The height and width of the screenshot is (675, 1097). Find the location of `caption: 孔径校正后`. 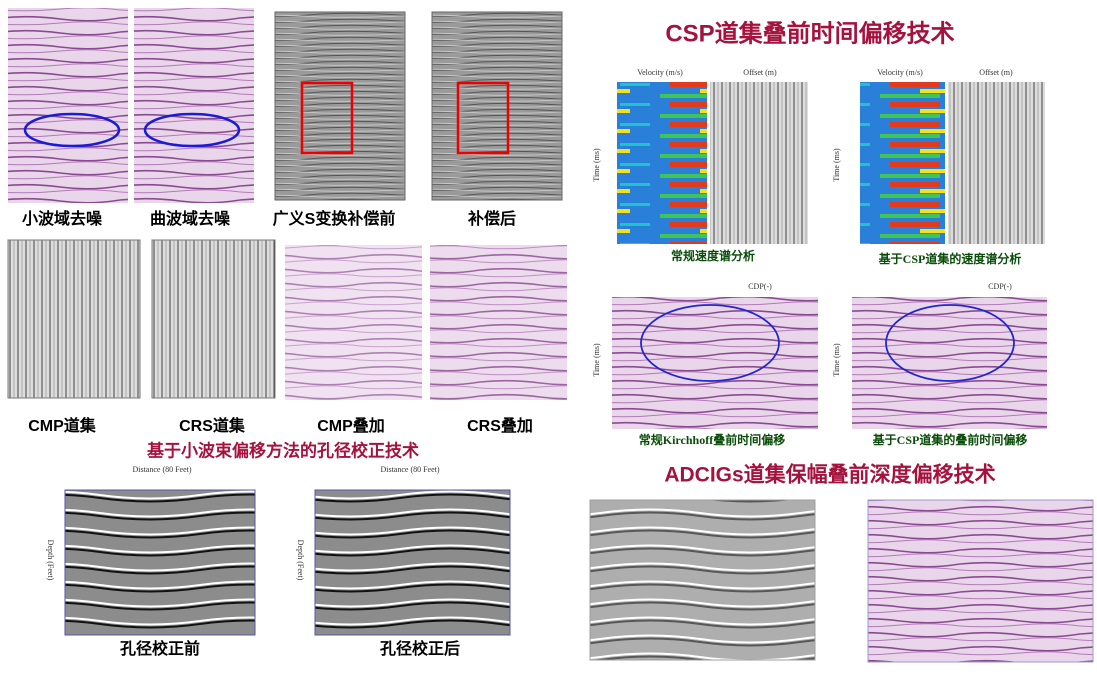

caption: 孔径校正后 is located at coordinates (420, 648).